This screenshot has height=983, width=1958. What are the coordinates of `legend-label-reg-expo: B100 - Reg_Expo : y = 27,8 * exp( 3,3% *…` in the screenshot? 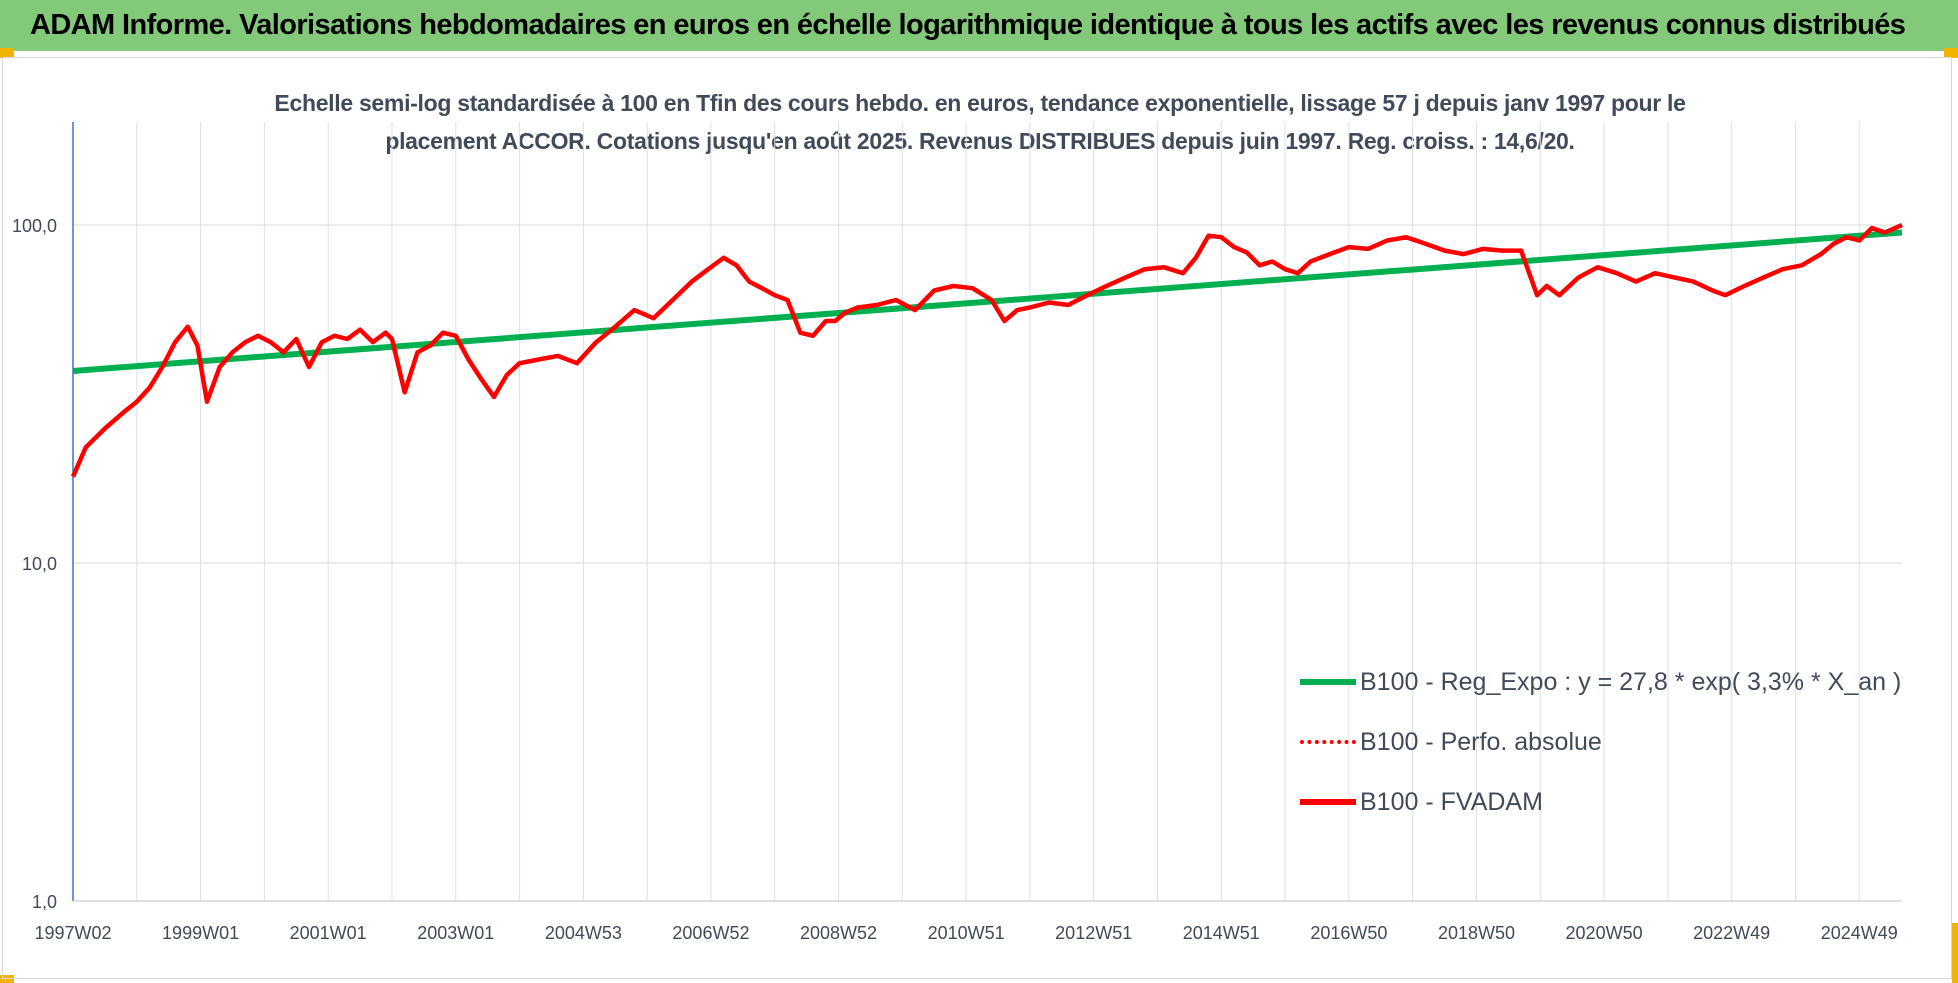 It's located at (1631, 681).